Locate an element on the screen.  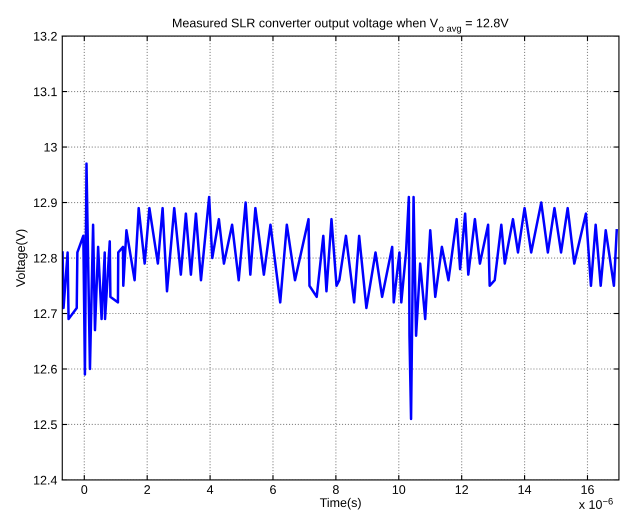
x-tick-label: 10 is located at coordinates (399, 489).